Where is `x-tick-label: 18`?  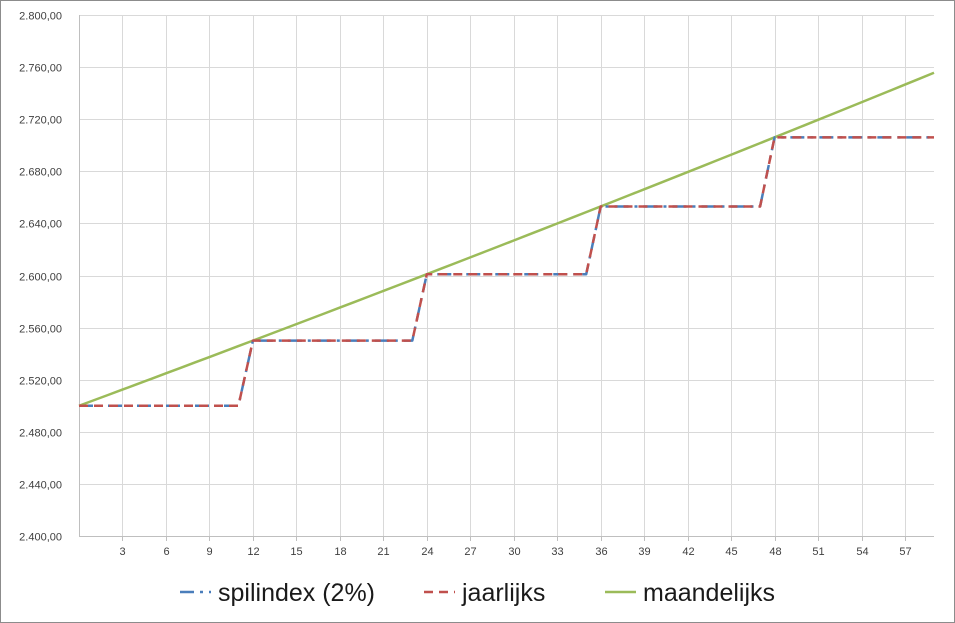 x-tick-label: 18 is located at coordinates (340, 552).